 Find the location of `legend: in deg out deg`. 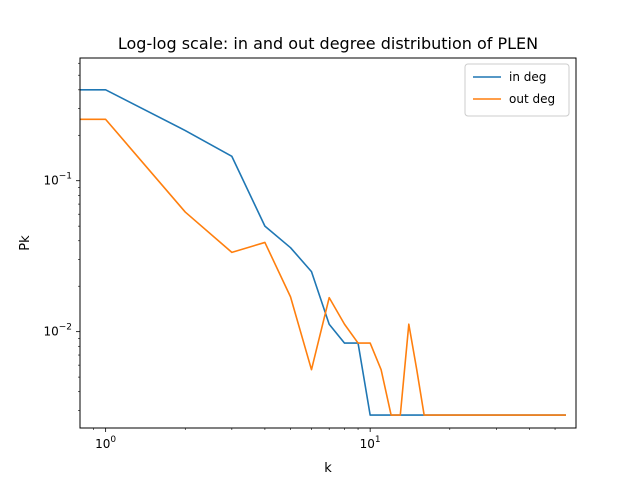

legend: in deg out deg is located at coordinates (517, 90).